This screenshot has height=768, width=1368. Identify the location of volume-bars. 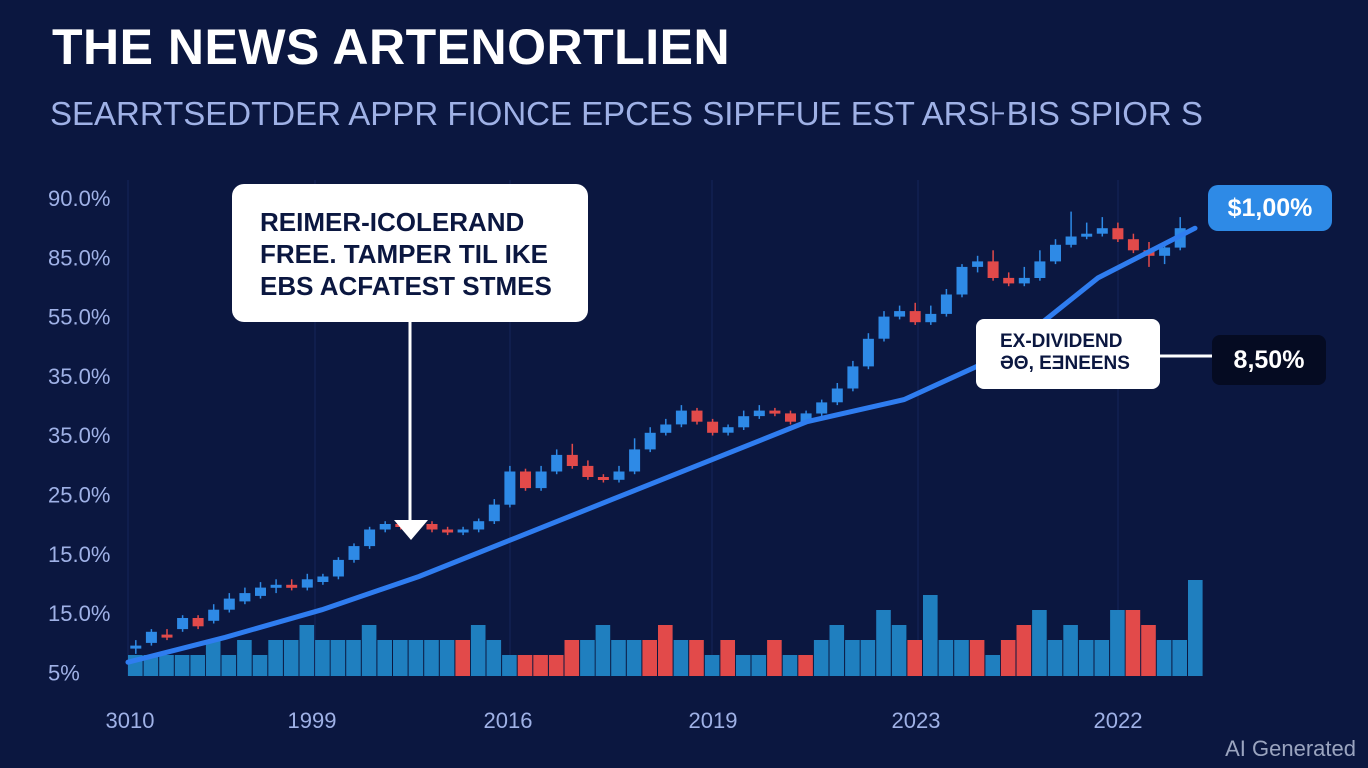
(665, 628).